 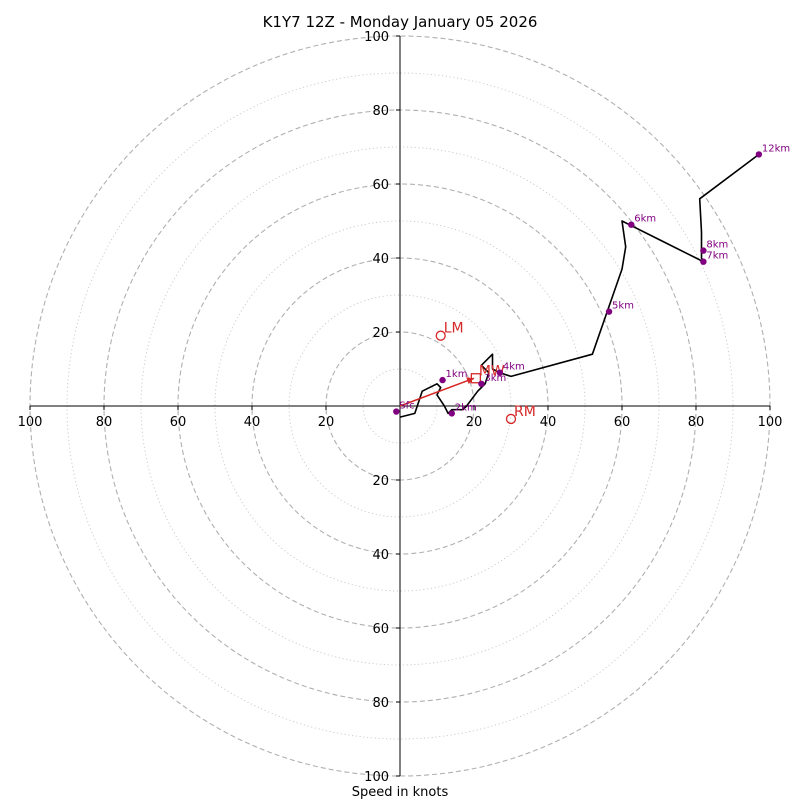 What do you see at coordinates (400, 792) in the screenshot?
I see `x-axis-label: Speed in knots` at bounding box center [400, 792].